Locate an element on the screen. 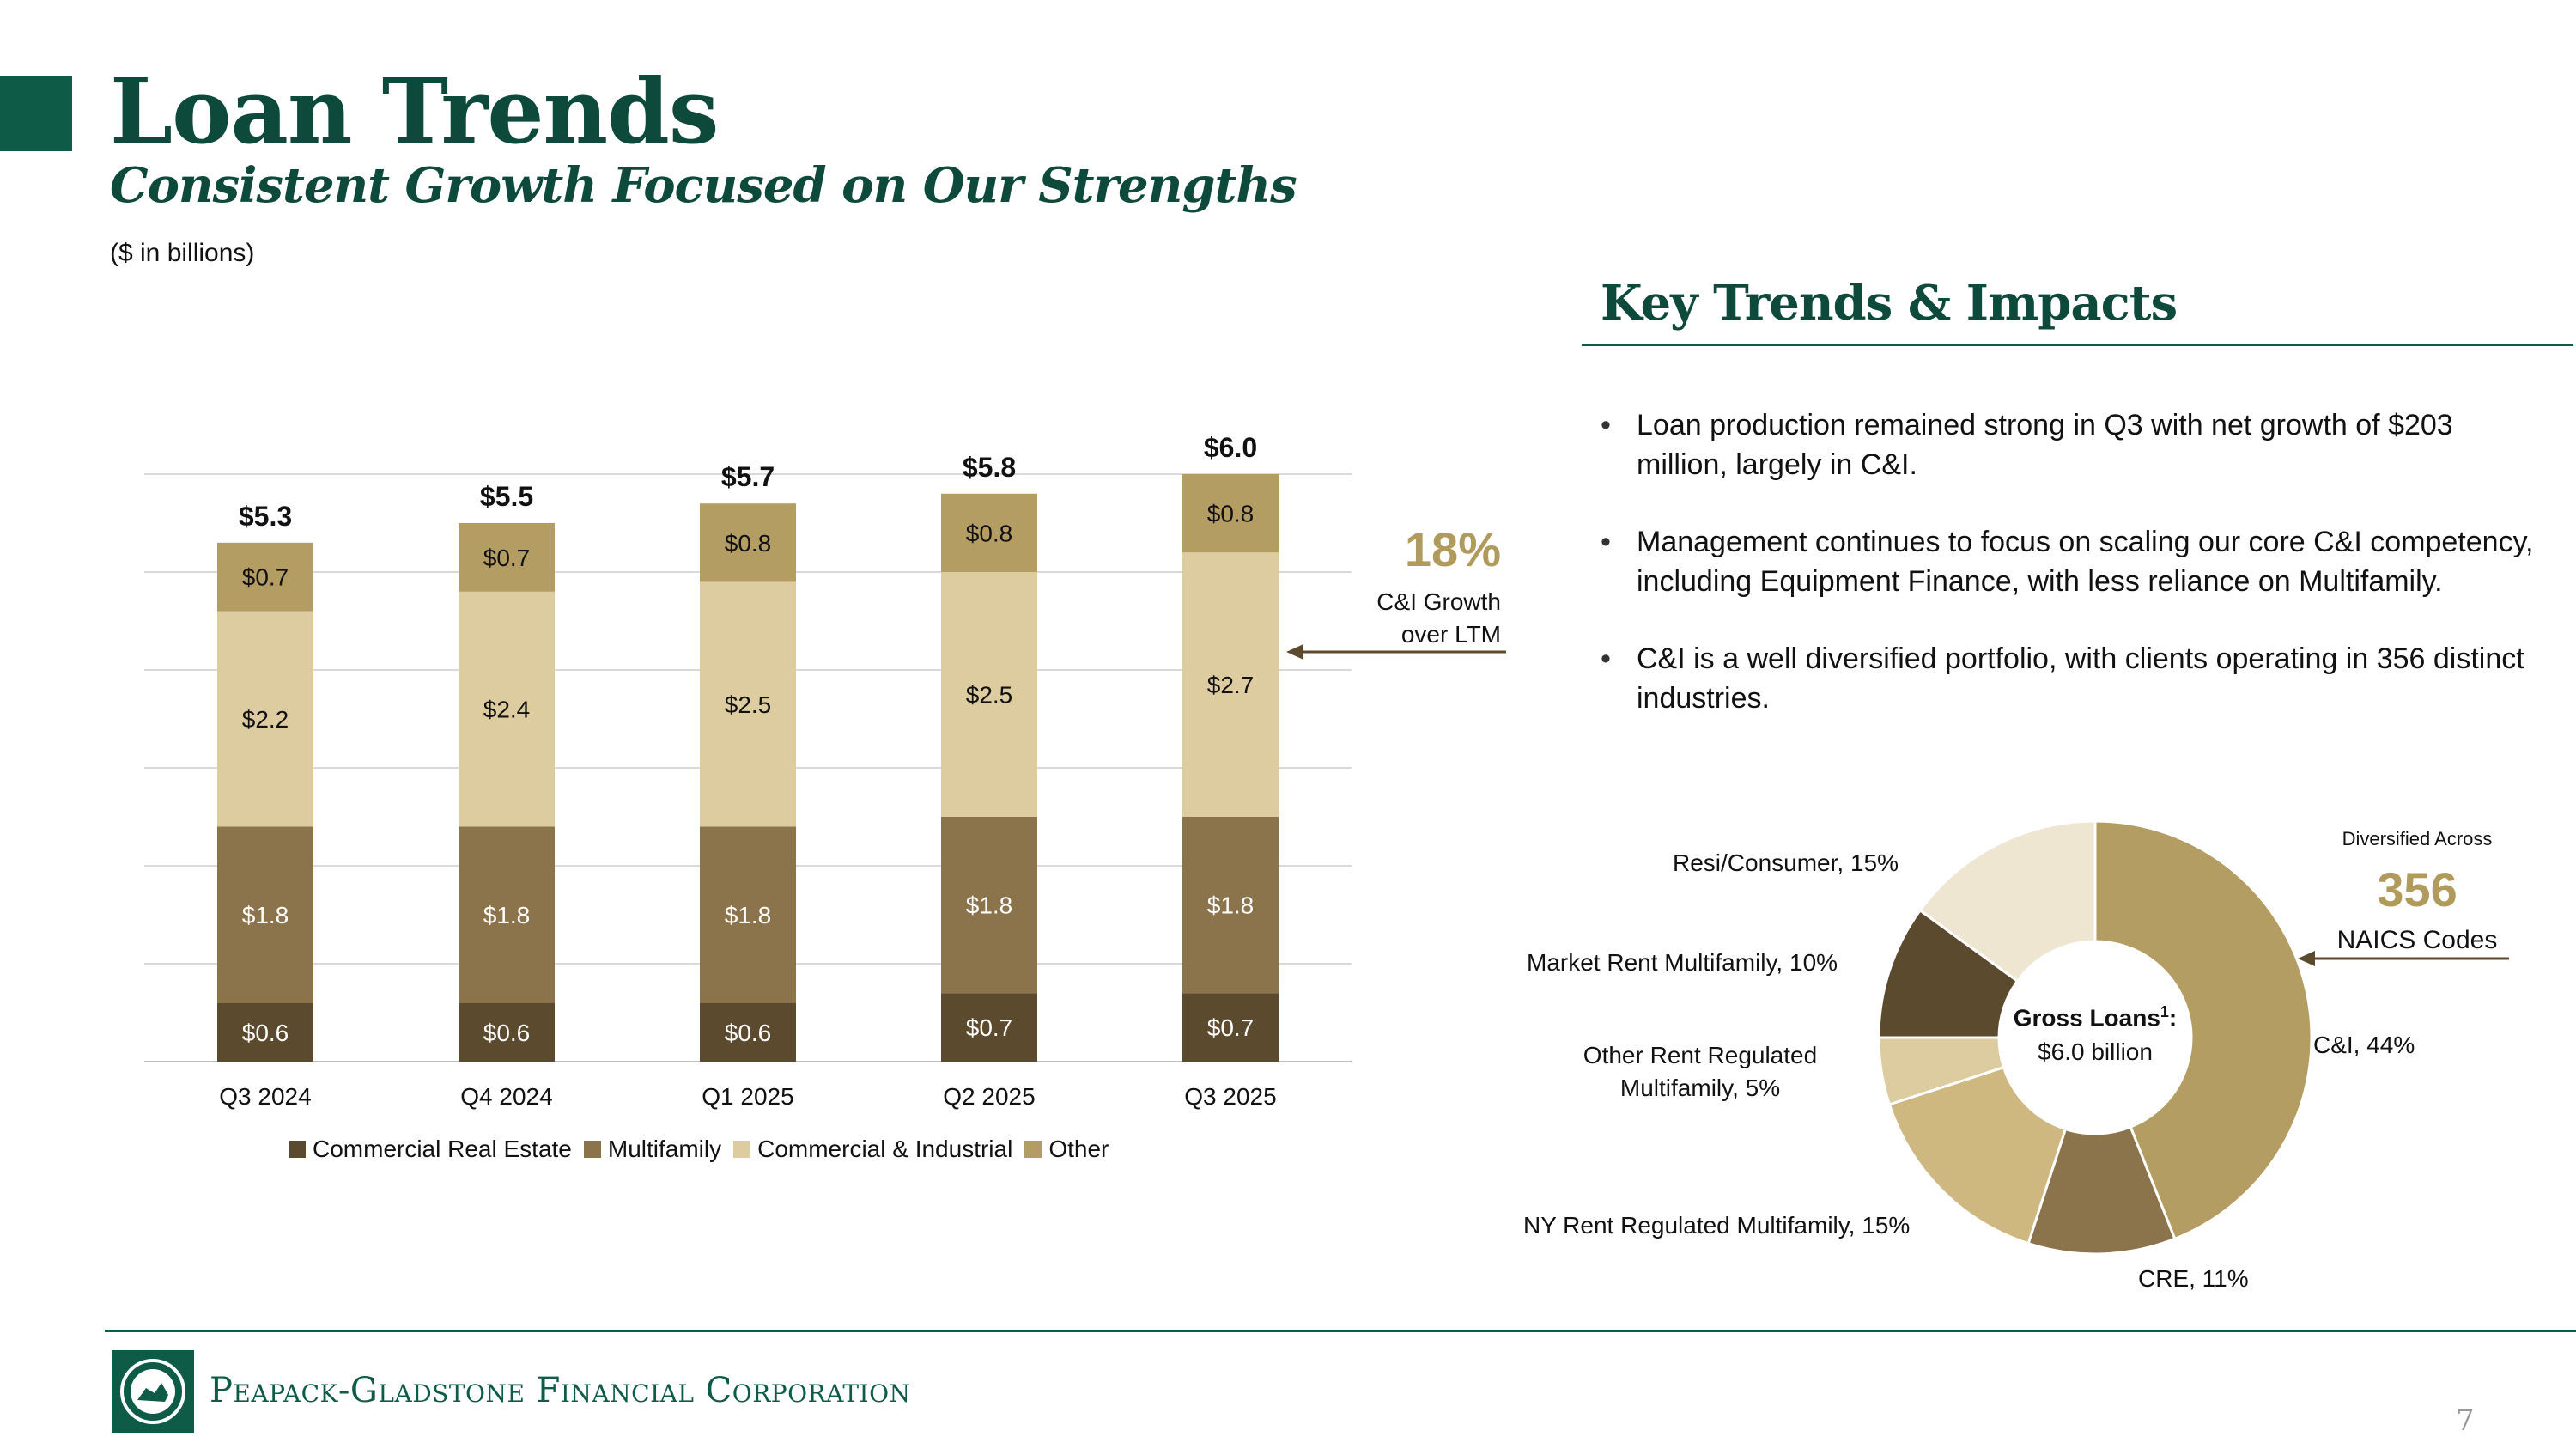 Image resolution: width=2576 pixels, height=1449 pixels. bar-total-label: $5.3 is located at coordinates (265, 516).